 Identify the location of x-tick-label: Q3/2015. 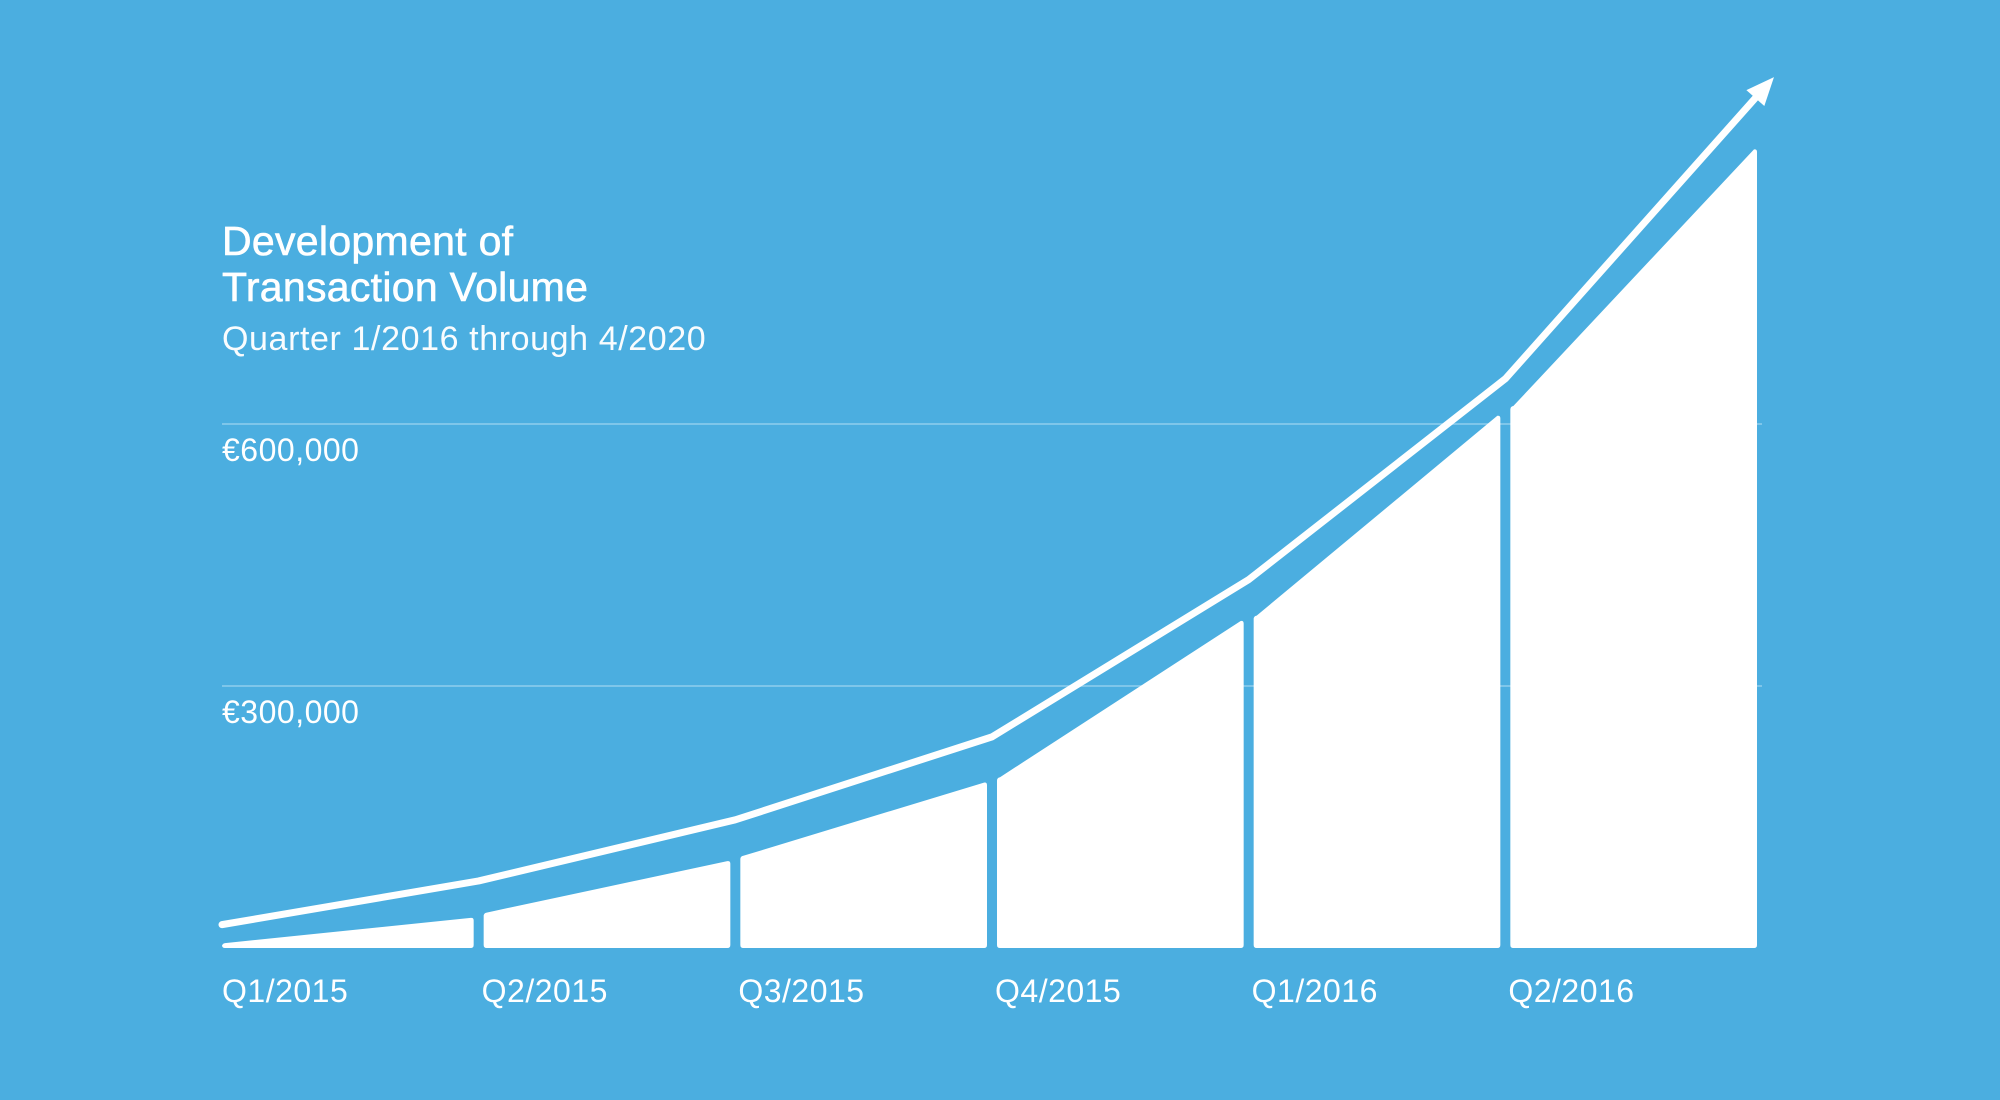
(801, 991).